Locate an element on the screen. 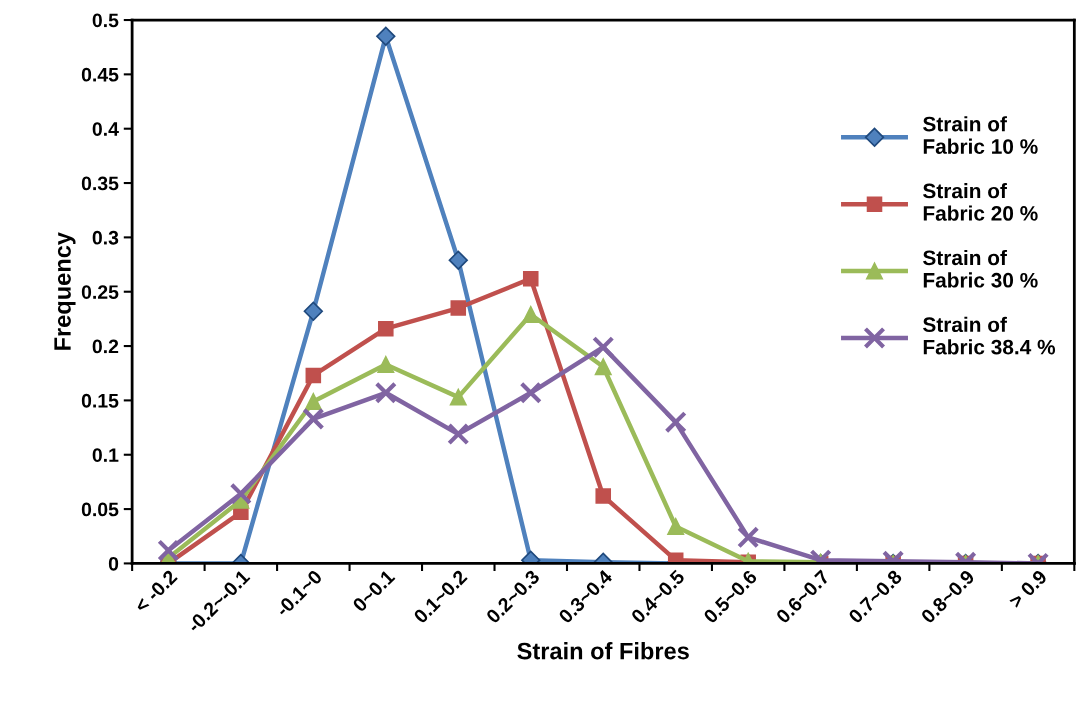 The width and height of the screenshot is (1083, 715). y-tick-label: 0.4 is located at coordinates (105, 129).